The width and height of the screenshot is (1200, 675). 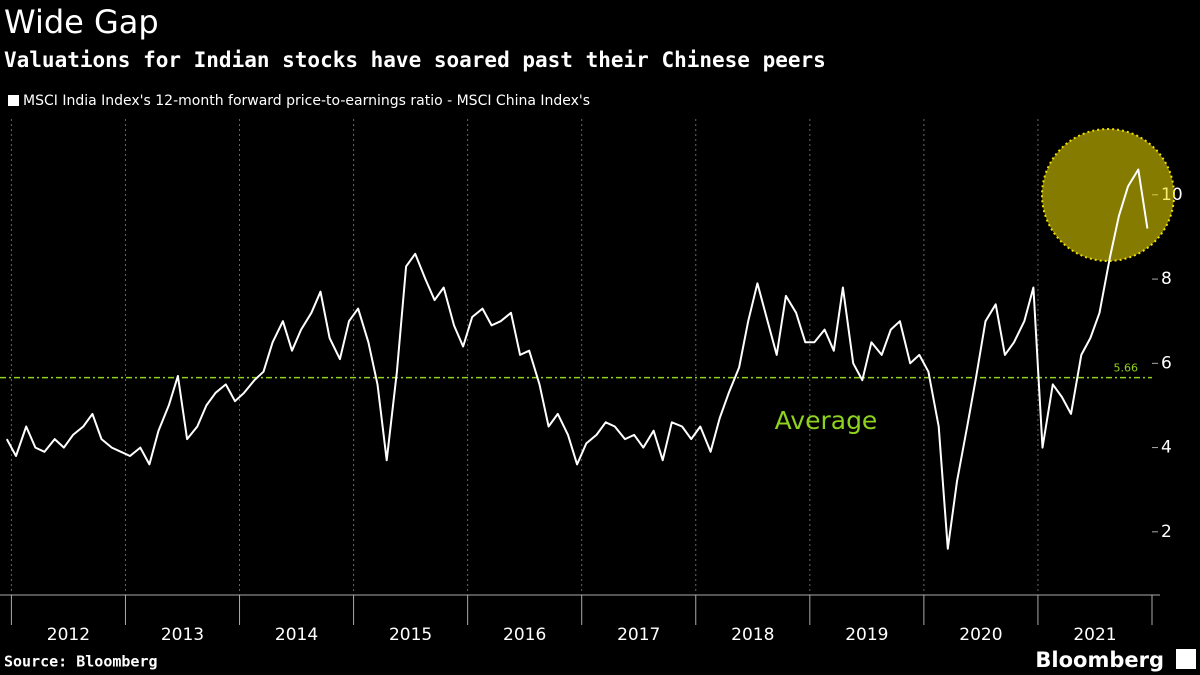 What do you see at coordinates (1166, 279) in the screenshot?
I see `y-tick-label: 8` at bounding box center [1166, 279].